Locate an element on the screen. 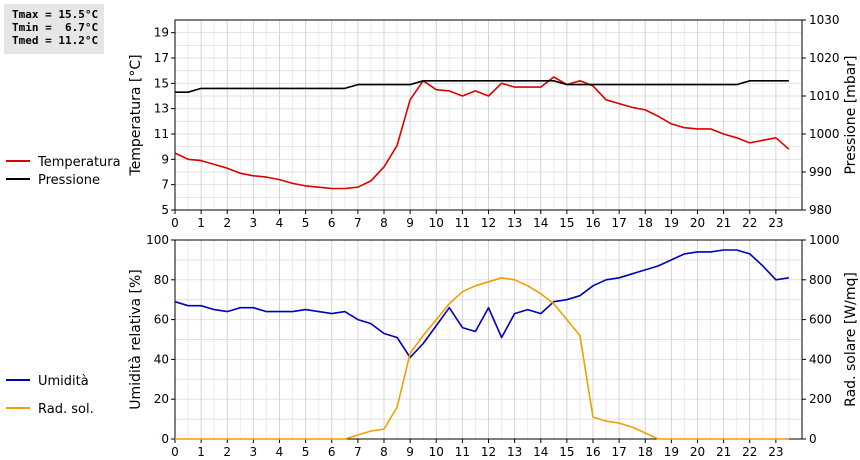  top-y2label: Pressione [mbar] is located at coordinates (851, 114).